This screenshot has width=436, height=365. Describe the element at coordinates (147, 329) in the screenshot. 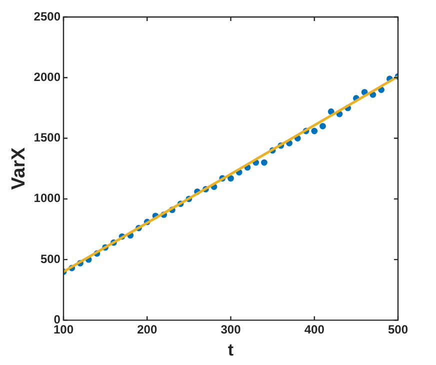

I see `x-tick-label: 200` at that location.